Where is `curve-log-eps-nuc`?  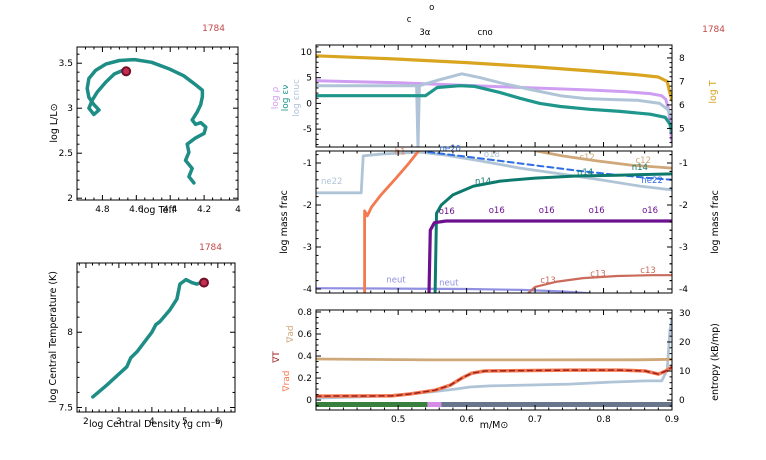 curve-log-eps-nuc is located at coordinates (494, 109).